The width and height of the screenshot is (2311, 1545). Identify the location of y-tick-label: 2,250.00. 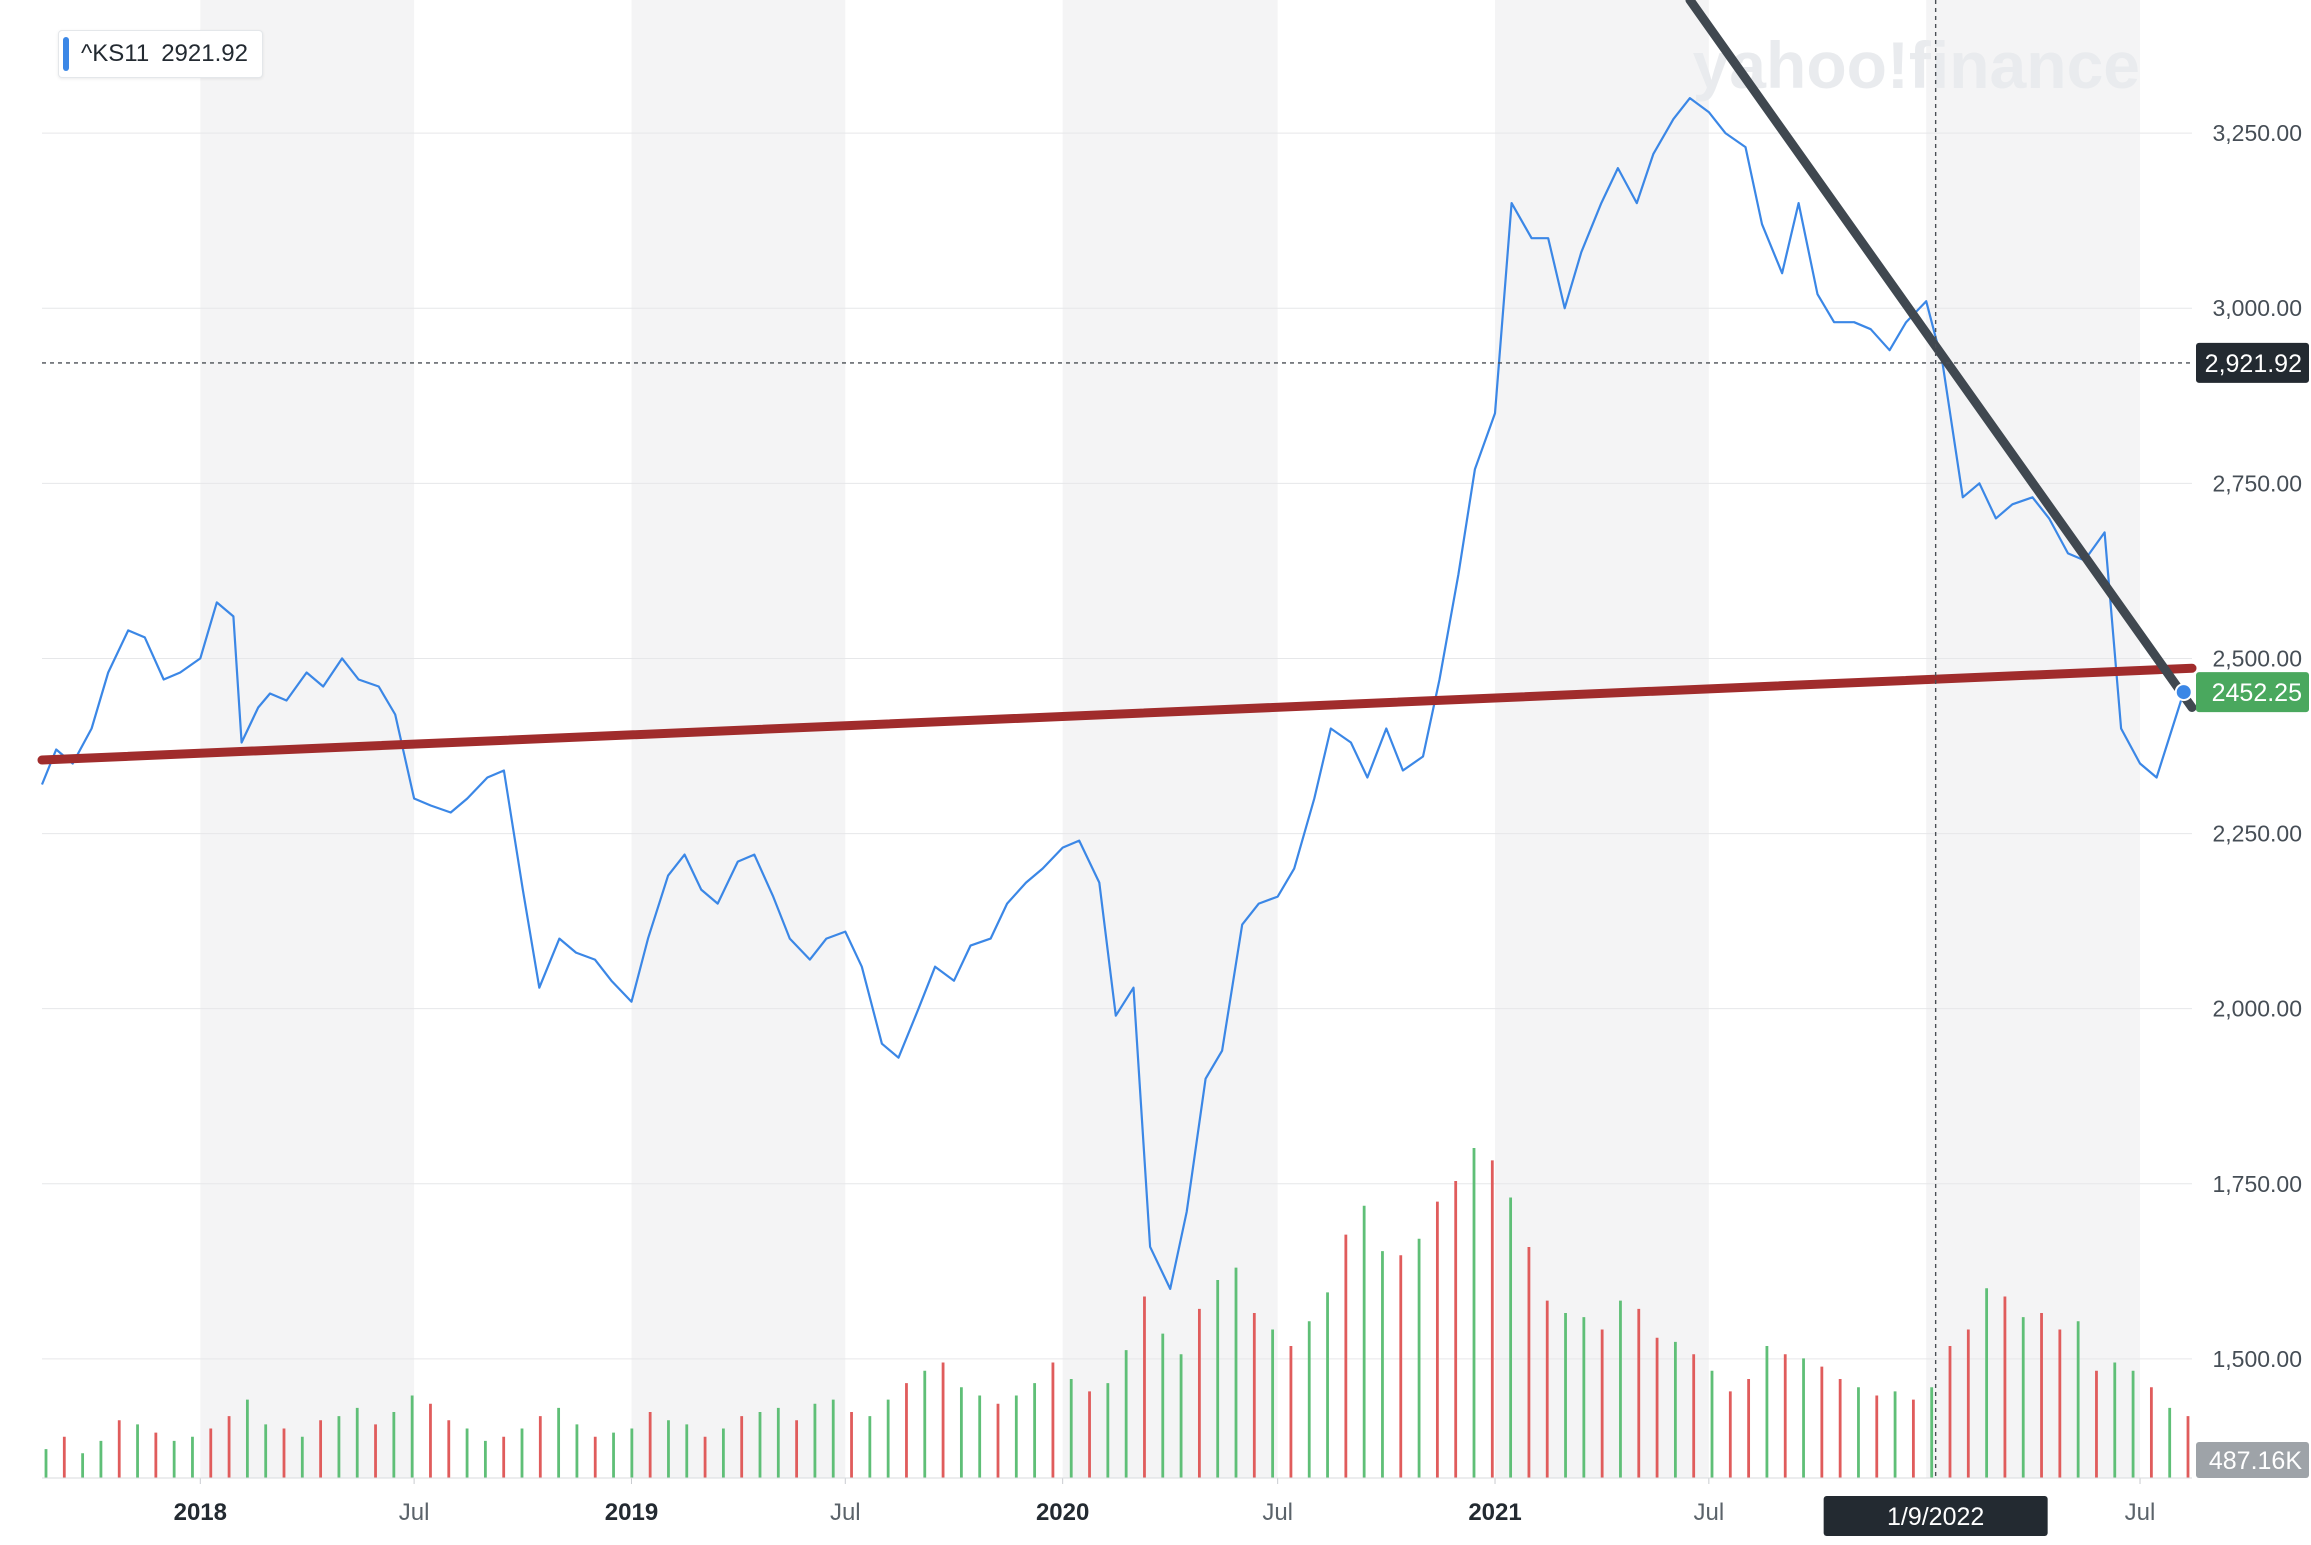
(2257, 834).